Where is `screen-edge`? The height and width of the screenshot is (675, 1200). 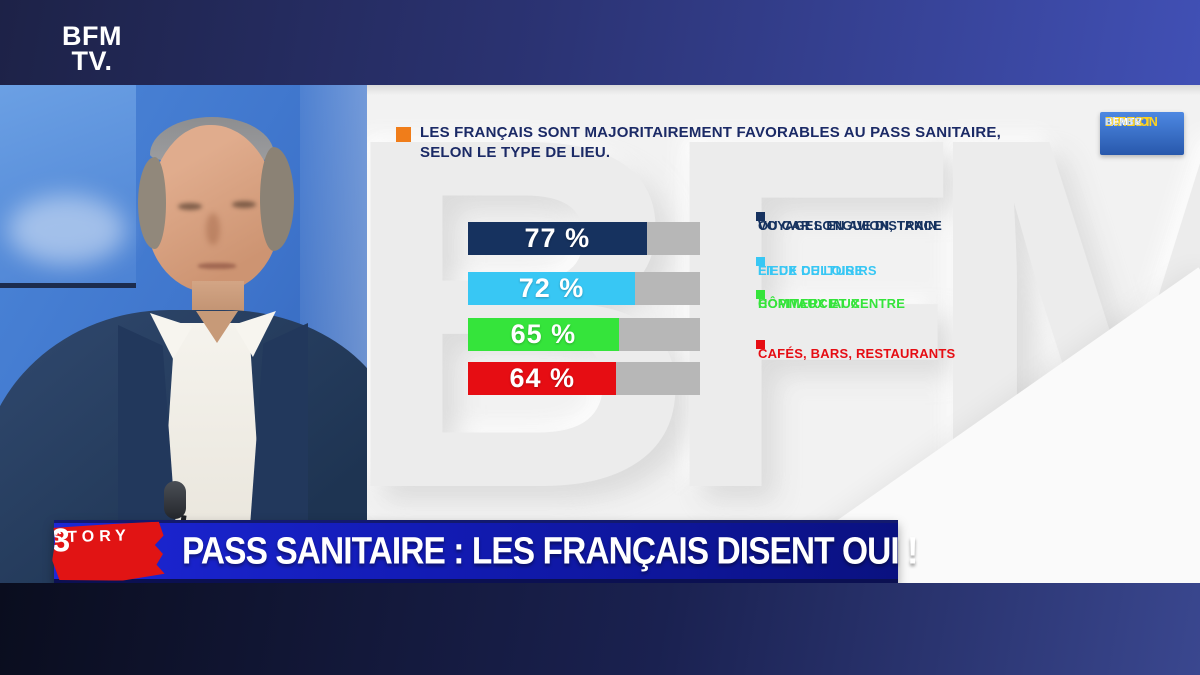
screen-edge is located at coordinates (68, 285).